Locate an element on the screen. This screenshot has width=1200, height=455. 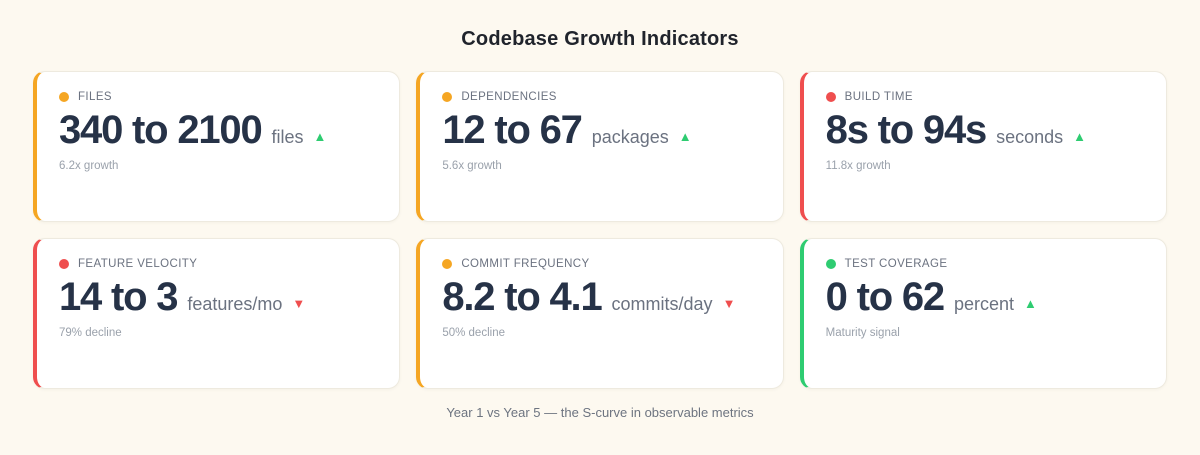
metric-value: 340 to 2100 is located at coordinates (161, 130).